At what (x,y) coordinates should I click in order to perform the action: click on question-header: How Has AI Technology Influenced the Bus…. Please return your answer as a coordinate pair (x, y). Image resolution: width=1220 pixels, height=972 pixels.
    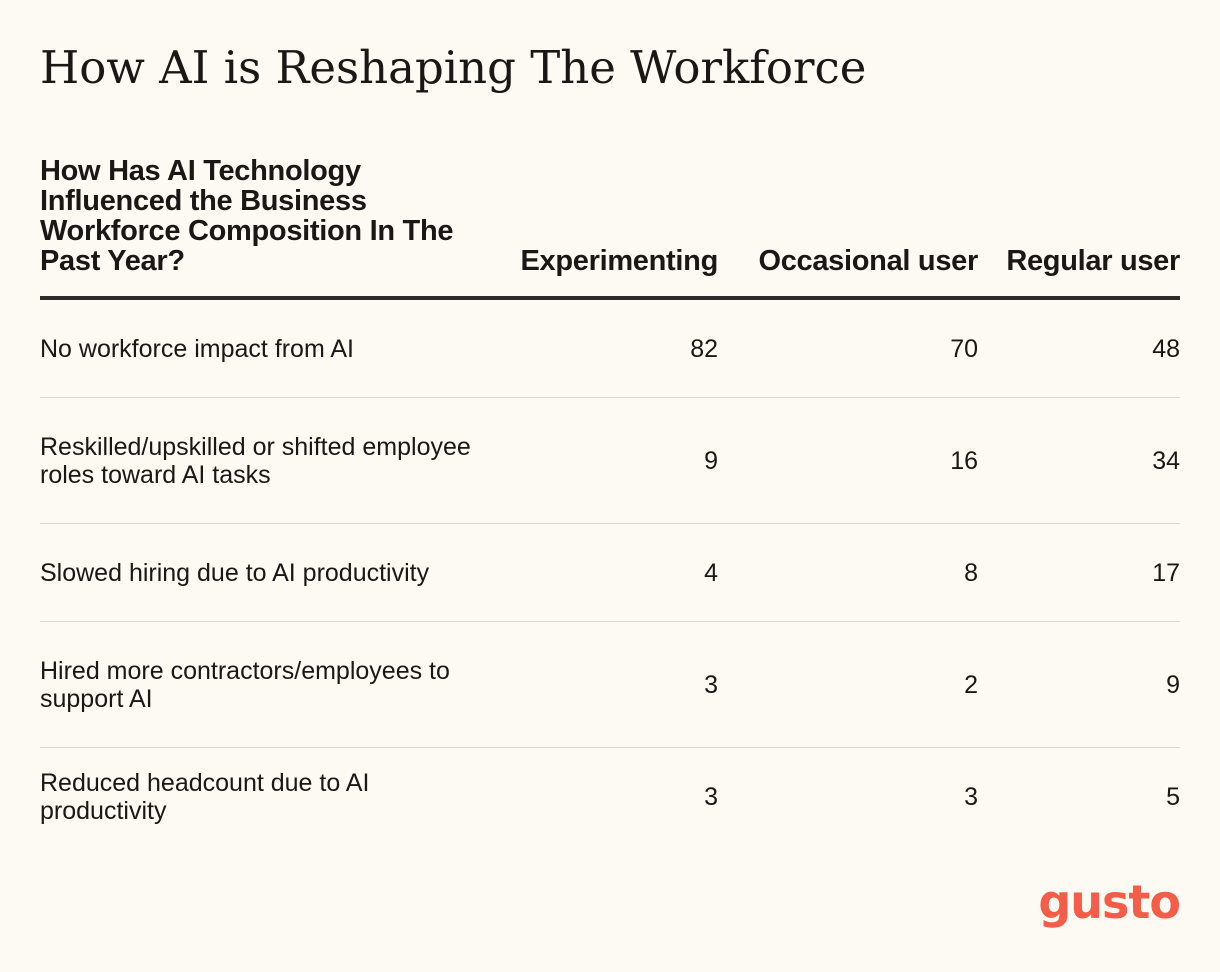
    Looking at the image, I should click on (260, 228).